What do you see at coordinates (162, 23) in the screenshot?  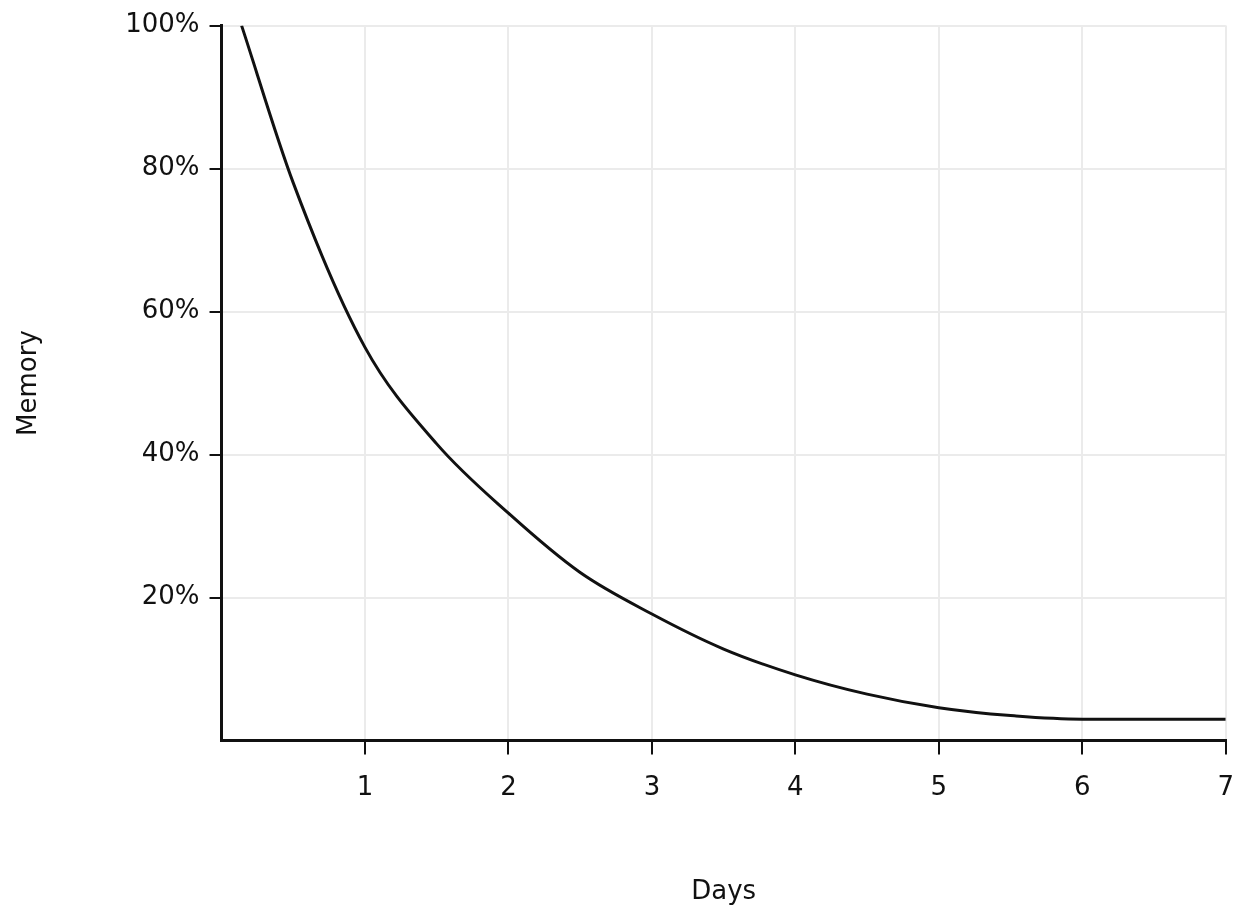 I see `y-tick-label: 100%` at bounding box center [162, 23].